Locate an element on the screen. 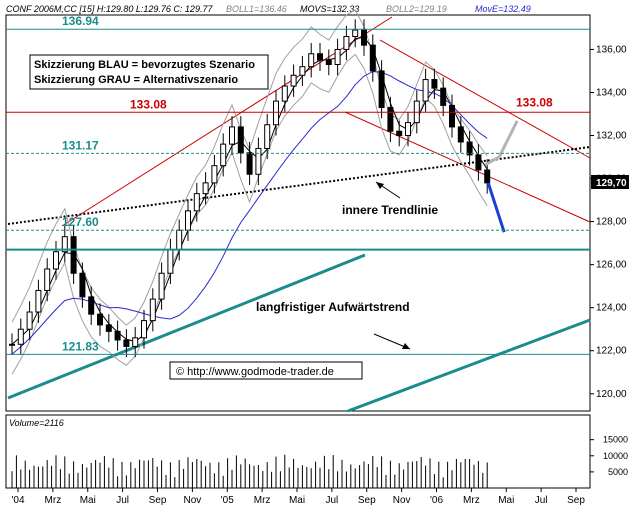 The height and width of the screenshot is (513, 629). legend-line-blue: Skizzierung BLAU = bevorzugtes Szenario is located at coordinates (144, 65).